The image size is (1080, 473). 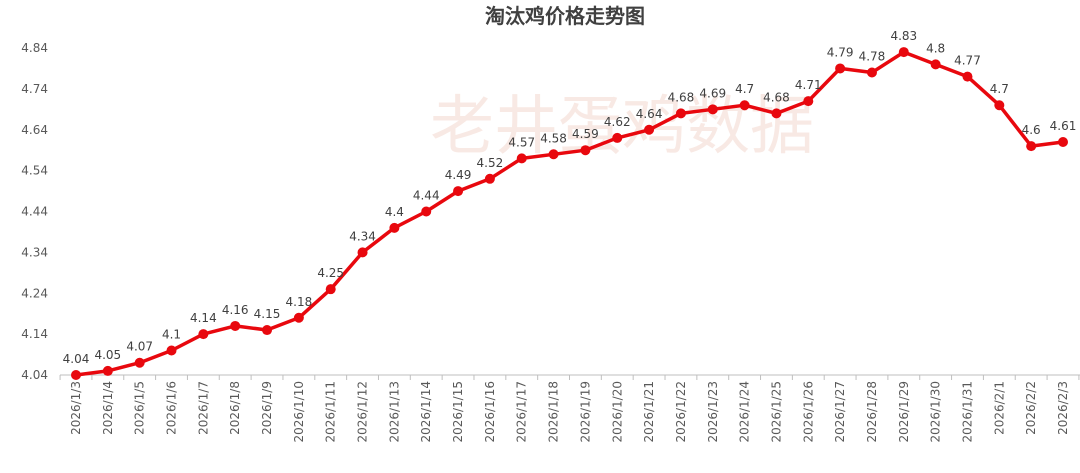 What do you see at coordinates (34, 48) in the screenshot?
I see `y-tick-label: 4.84` at bounding box center [34, 48].